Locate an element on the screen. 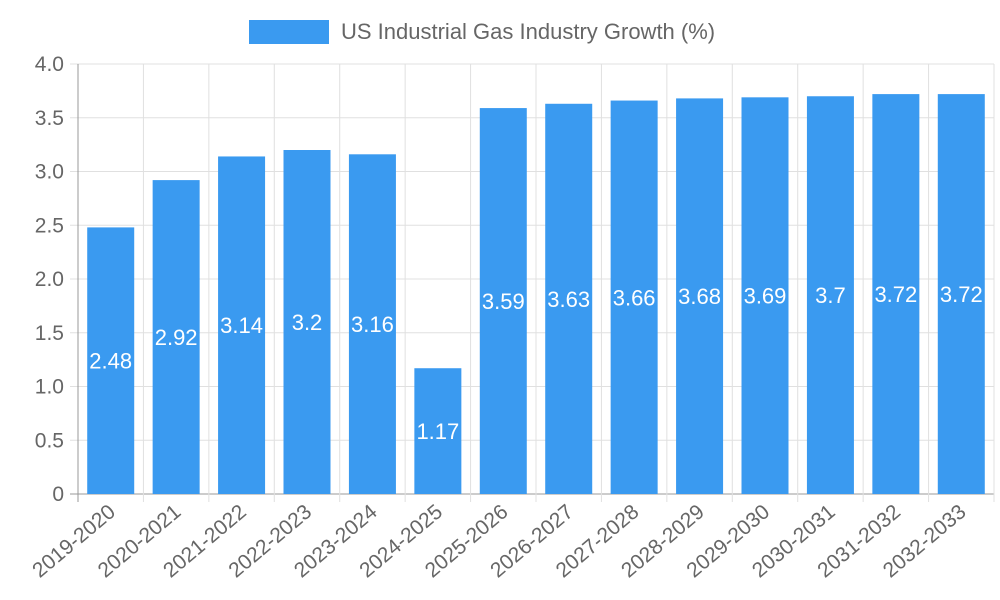 This screenshot has height=600, width=1000. data-label: 3.68 is located at coordinates (699, 296).